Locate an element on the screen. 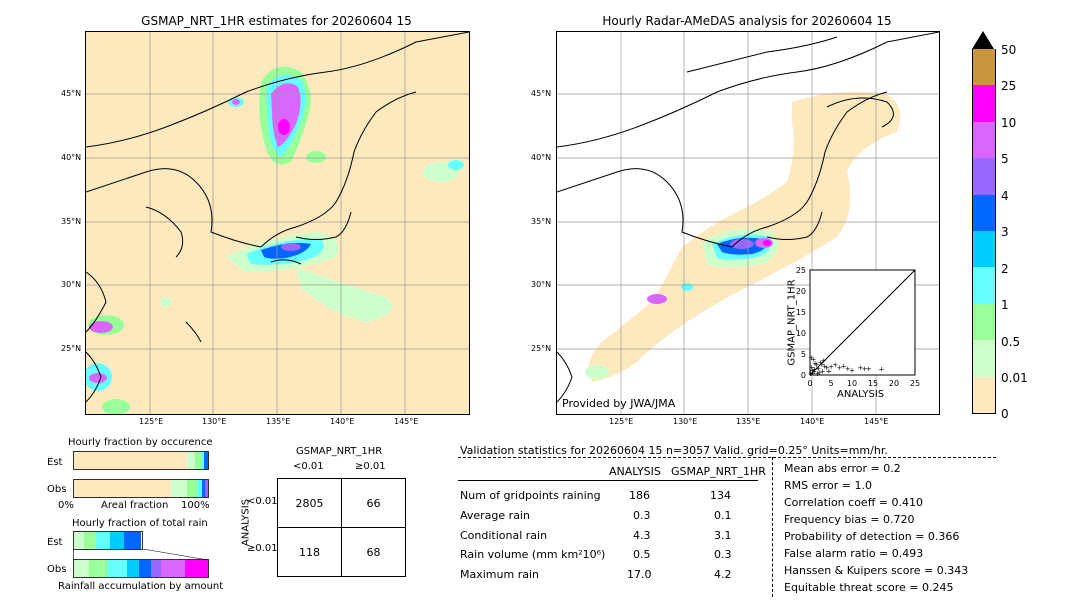 The width and height of the screenshot is (1080, 612). scatter-xtick-label: 20 is located at coordinates (894, 383).